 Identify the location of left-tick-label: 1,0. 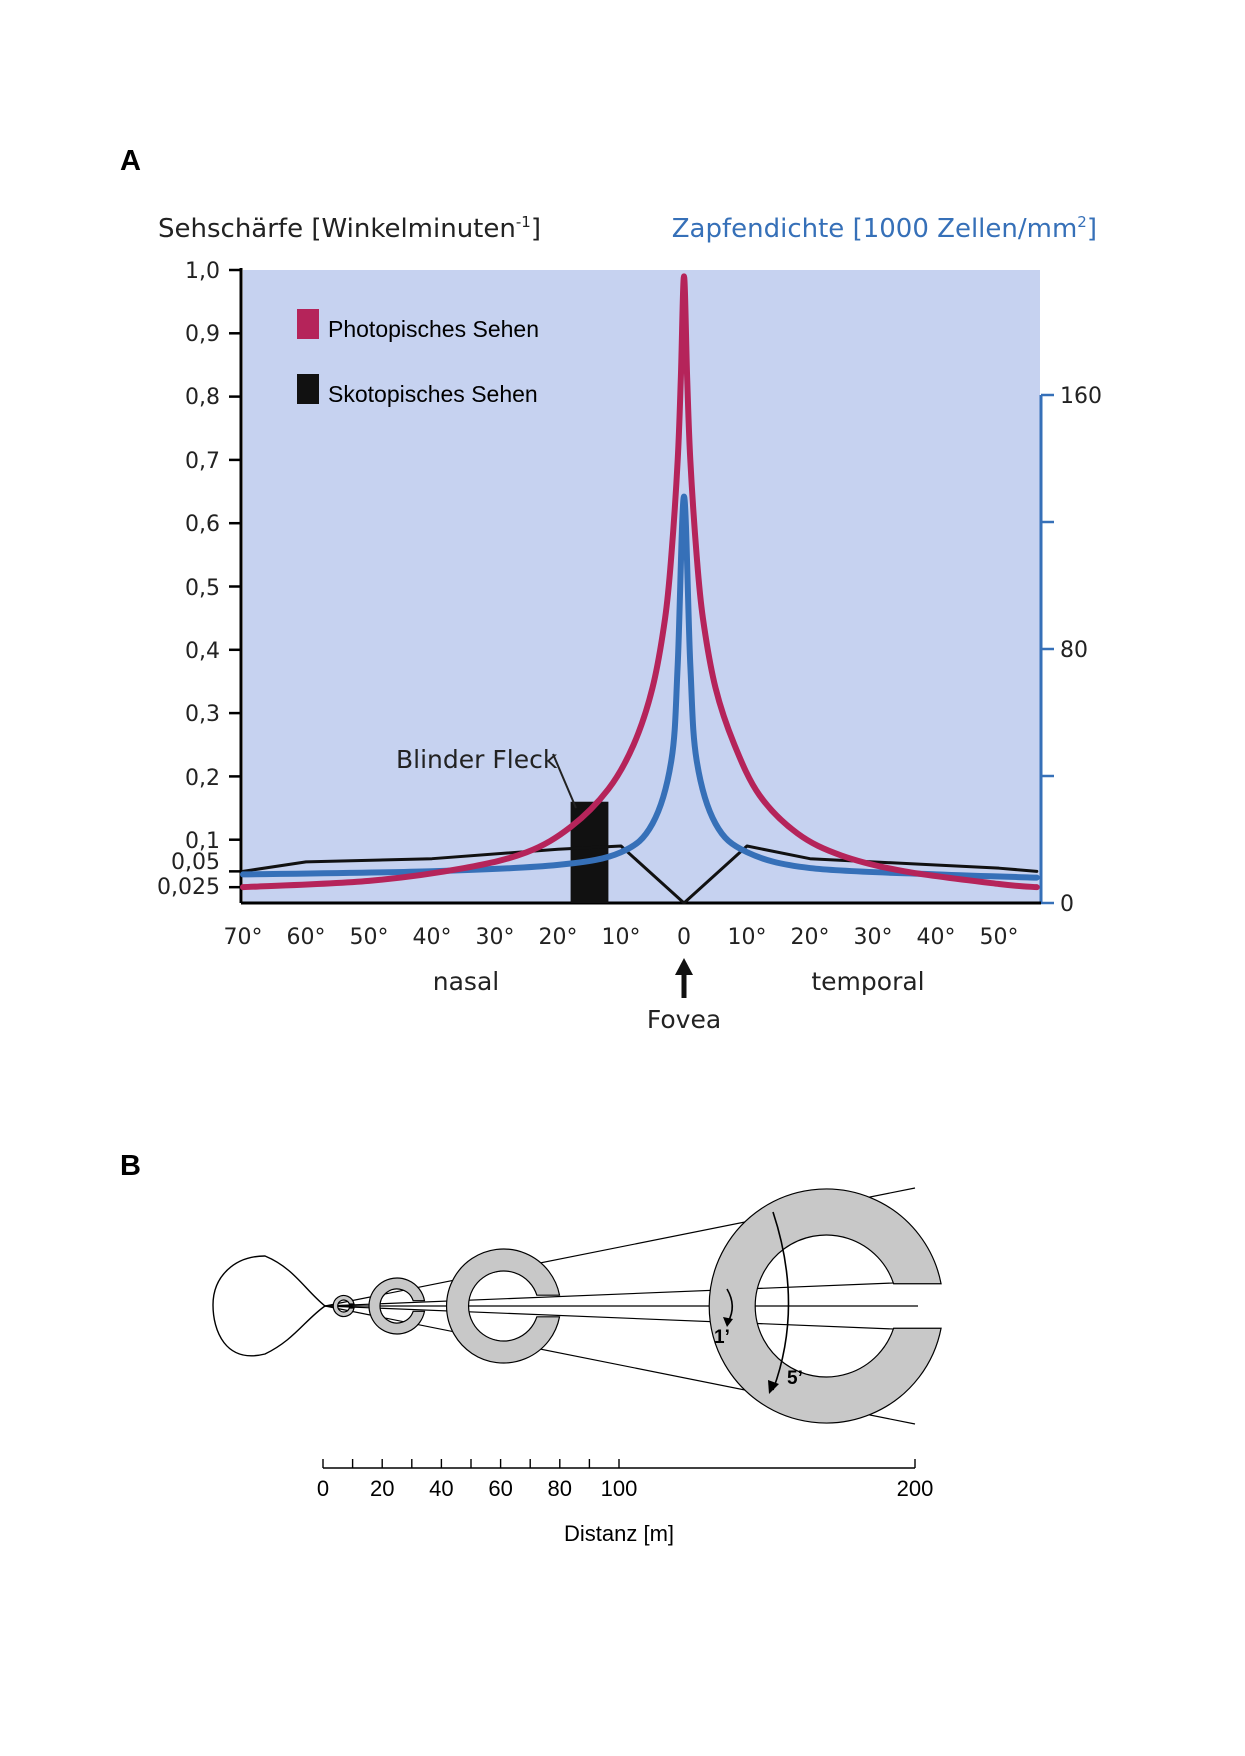
(202, 271).